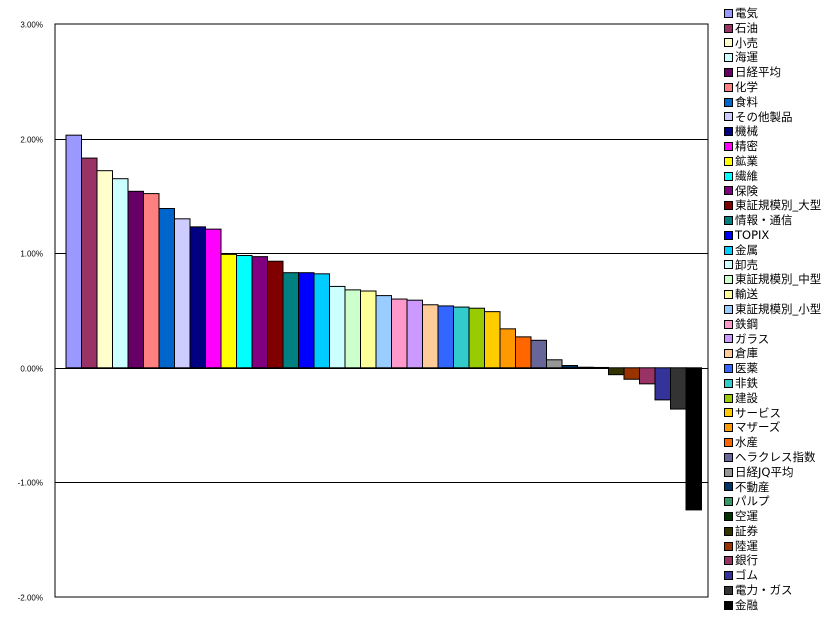 This screenshot has width=838, height=625. What do you see at coordinates (772, 87) in the screenshot?
I see `legend-item: 化学` at bounding box center [772, 87].